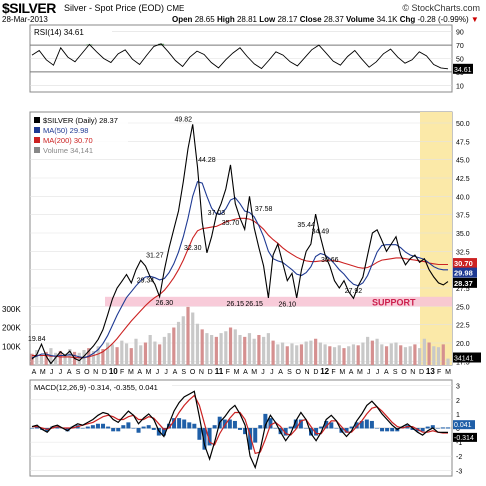  Describe the element at coordinates (460, 46) in the screenshot. I see `rsi-tick-label: 70` at that location.